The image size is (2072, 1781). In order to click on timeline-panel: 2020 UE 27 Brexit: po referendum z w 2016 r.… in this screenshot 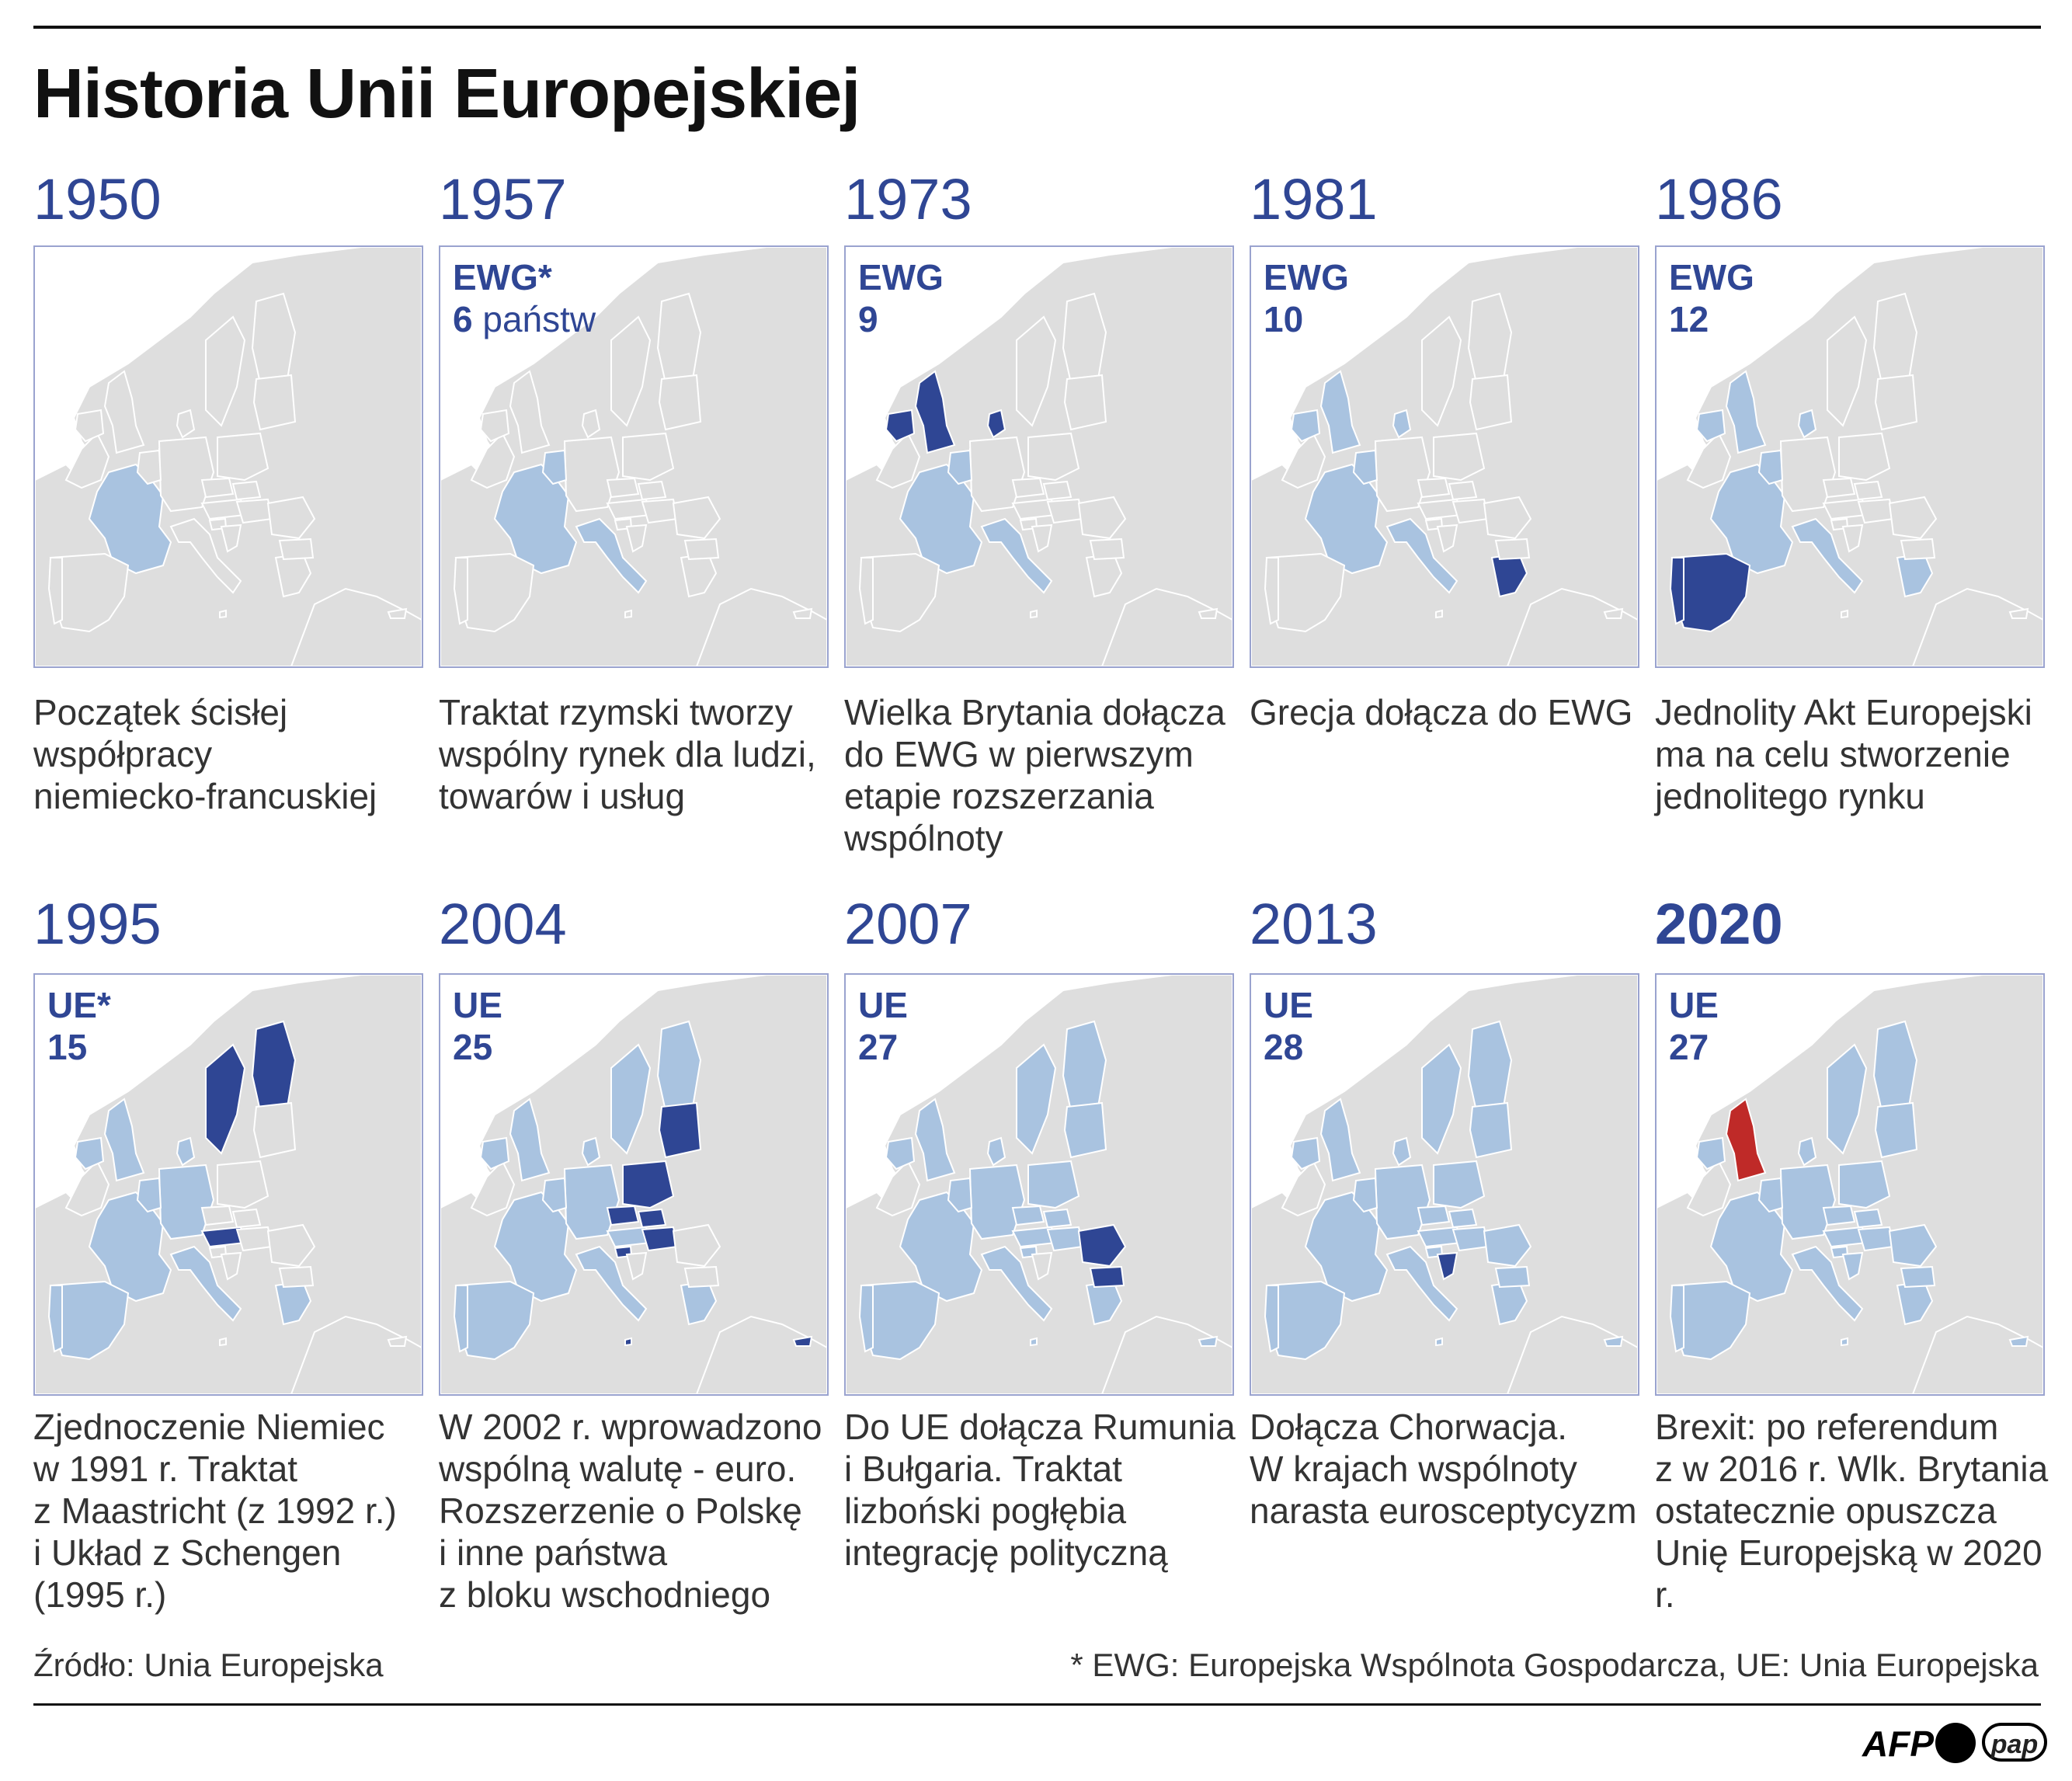, I will do `click(1851, 1256)`.